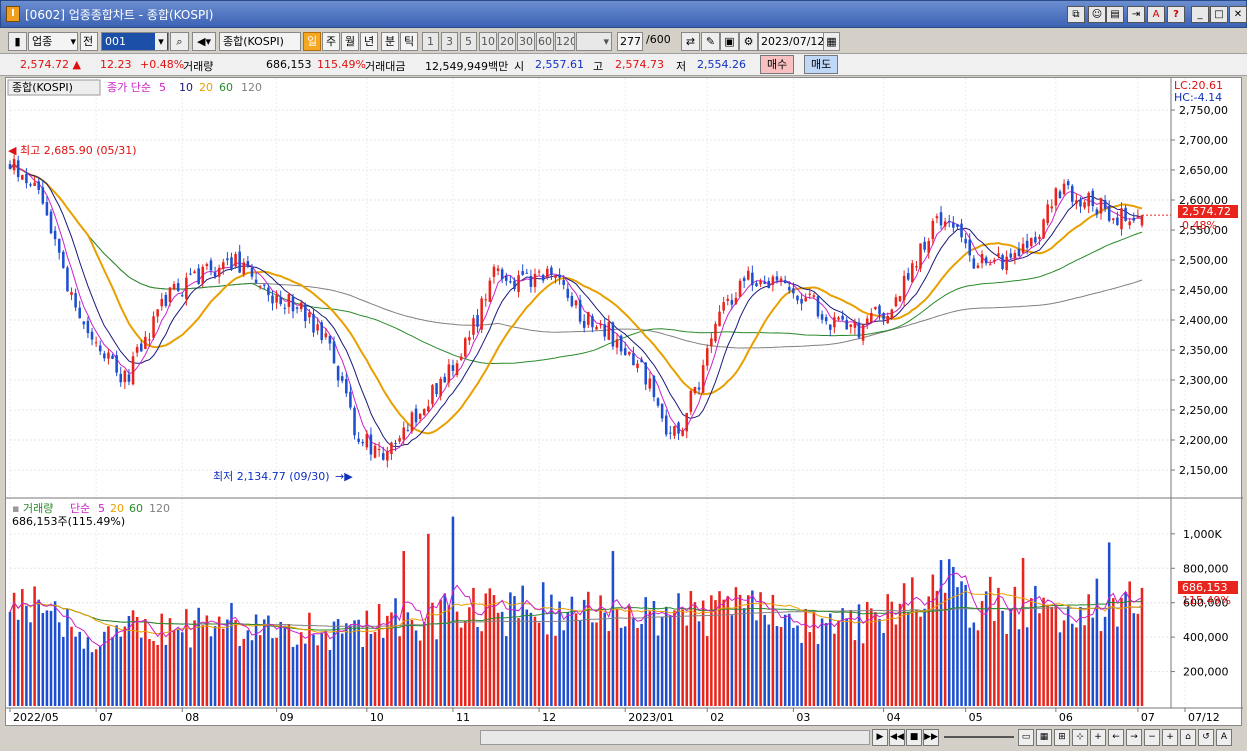 The width and height of the screenshot is (1247, 751). What do you see at coordinates (1176, 14) in the screenshot?
I see `help-icon: ?` at bounding box center [1176, 14].